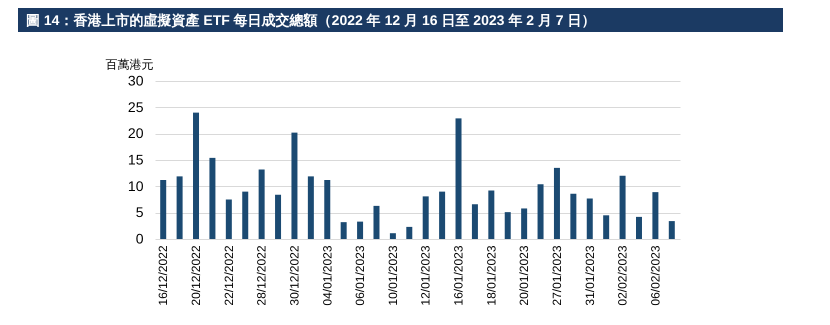 The image size is (830, 325). Describe the element at coordinates (140, 212) in the screenshot. I see `y-tick-label: 5` at that location.